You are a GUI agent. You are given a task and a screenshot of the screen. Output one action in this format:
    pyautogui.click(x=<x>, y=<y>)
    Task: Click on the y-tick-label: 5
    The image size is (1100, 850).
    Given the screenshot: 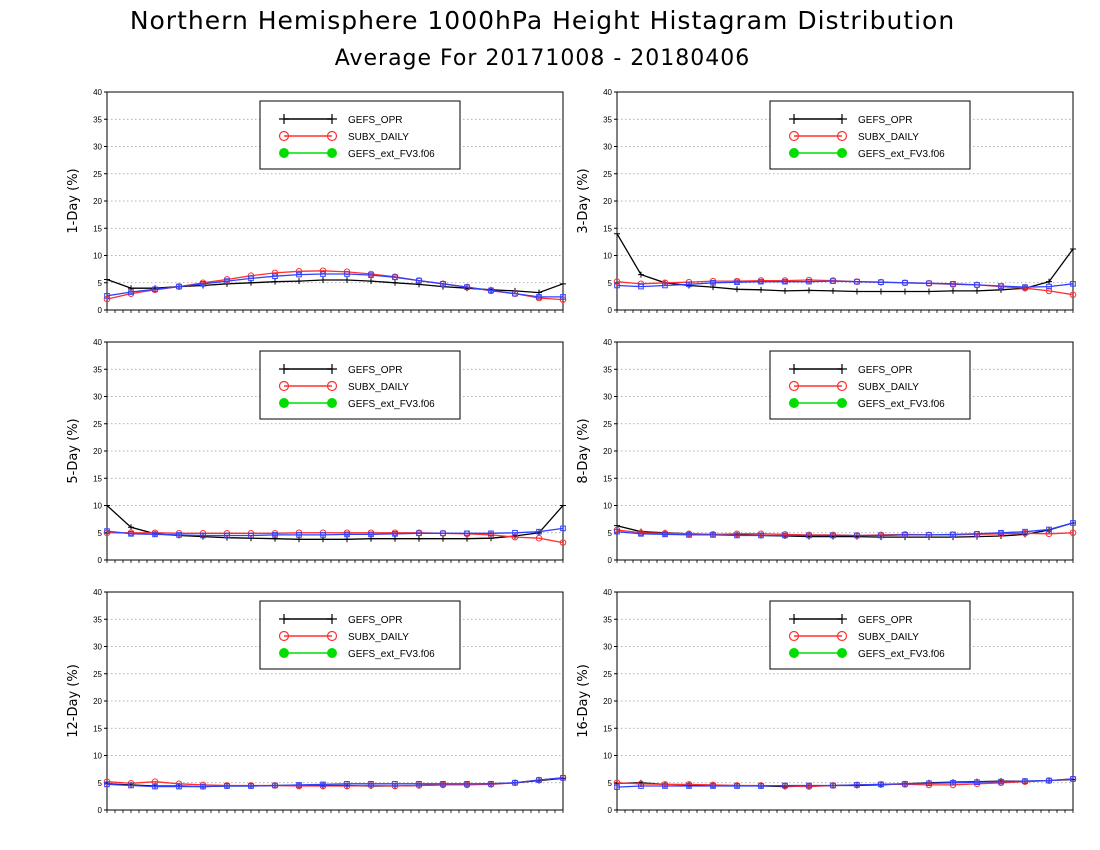 What is the action you would take?
    pyautogui.click(x=100, y=533)
    